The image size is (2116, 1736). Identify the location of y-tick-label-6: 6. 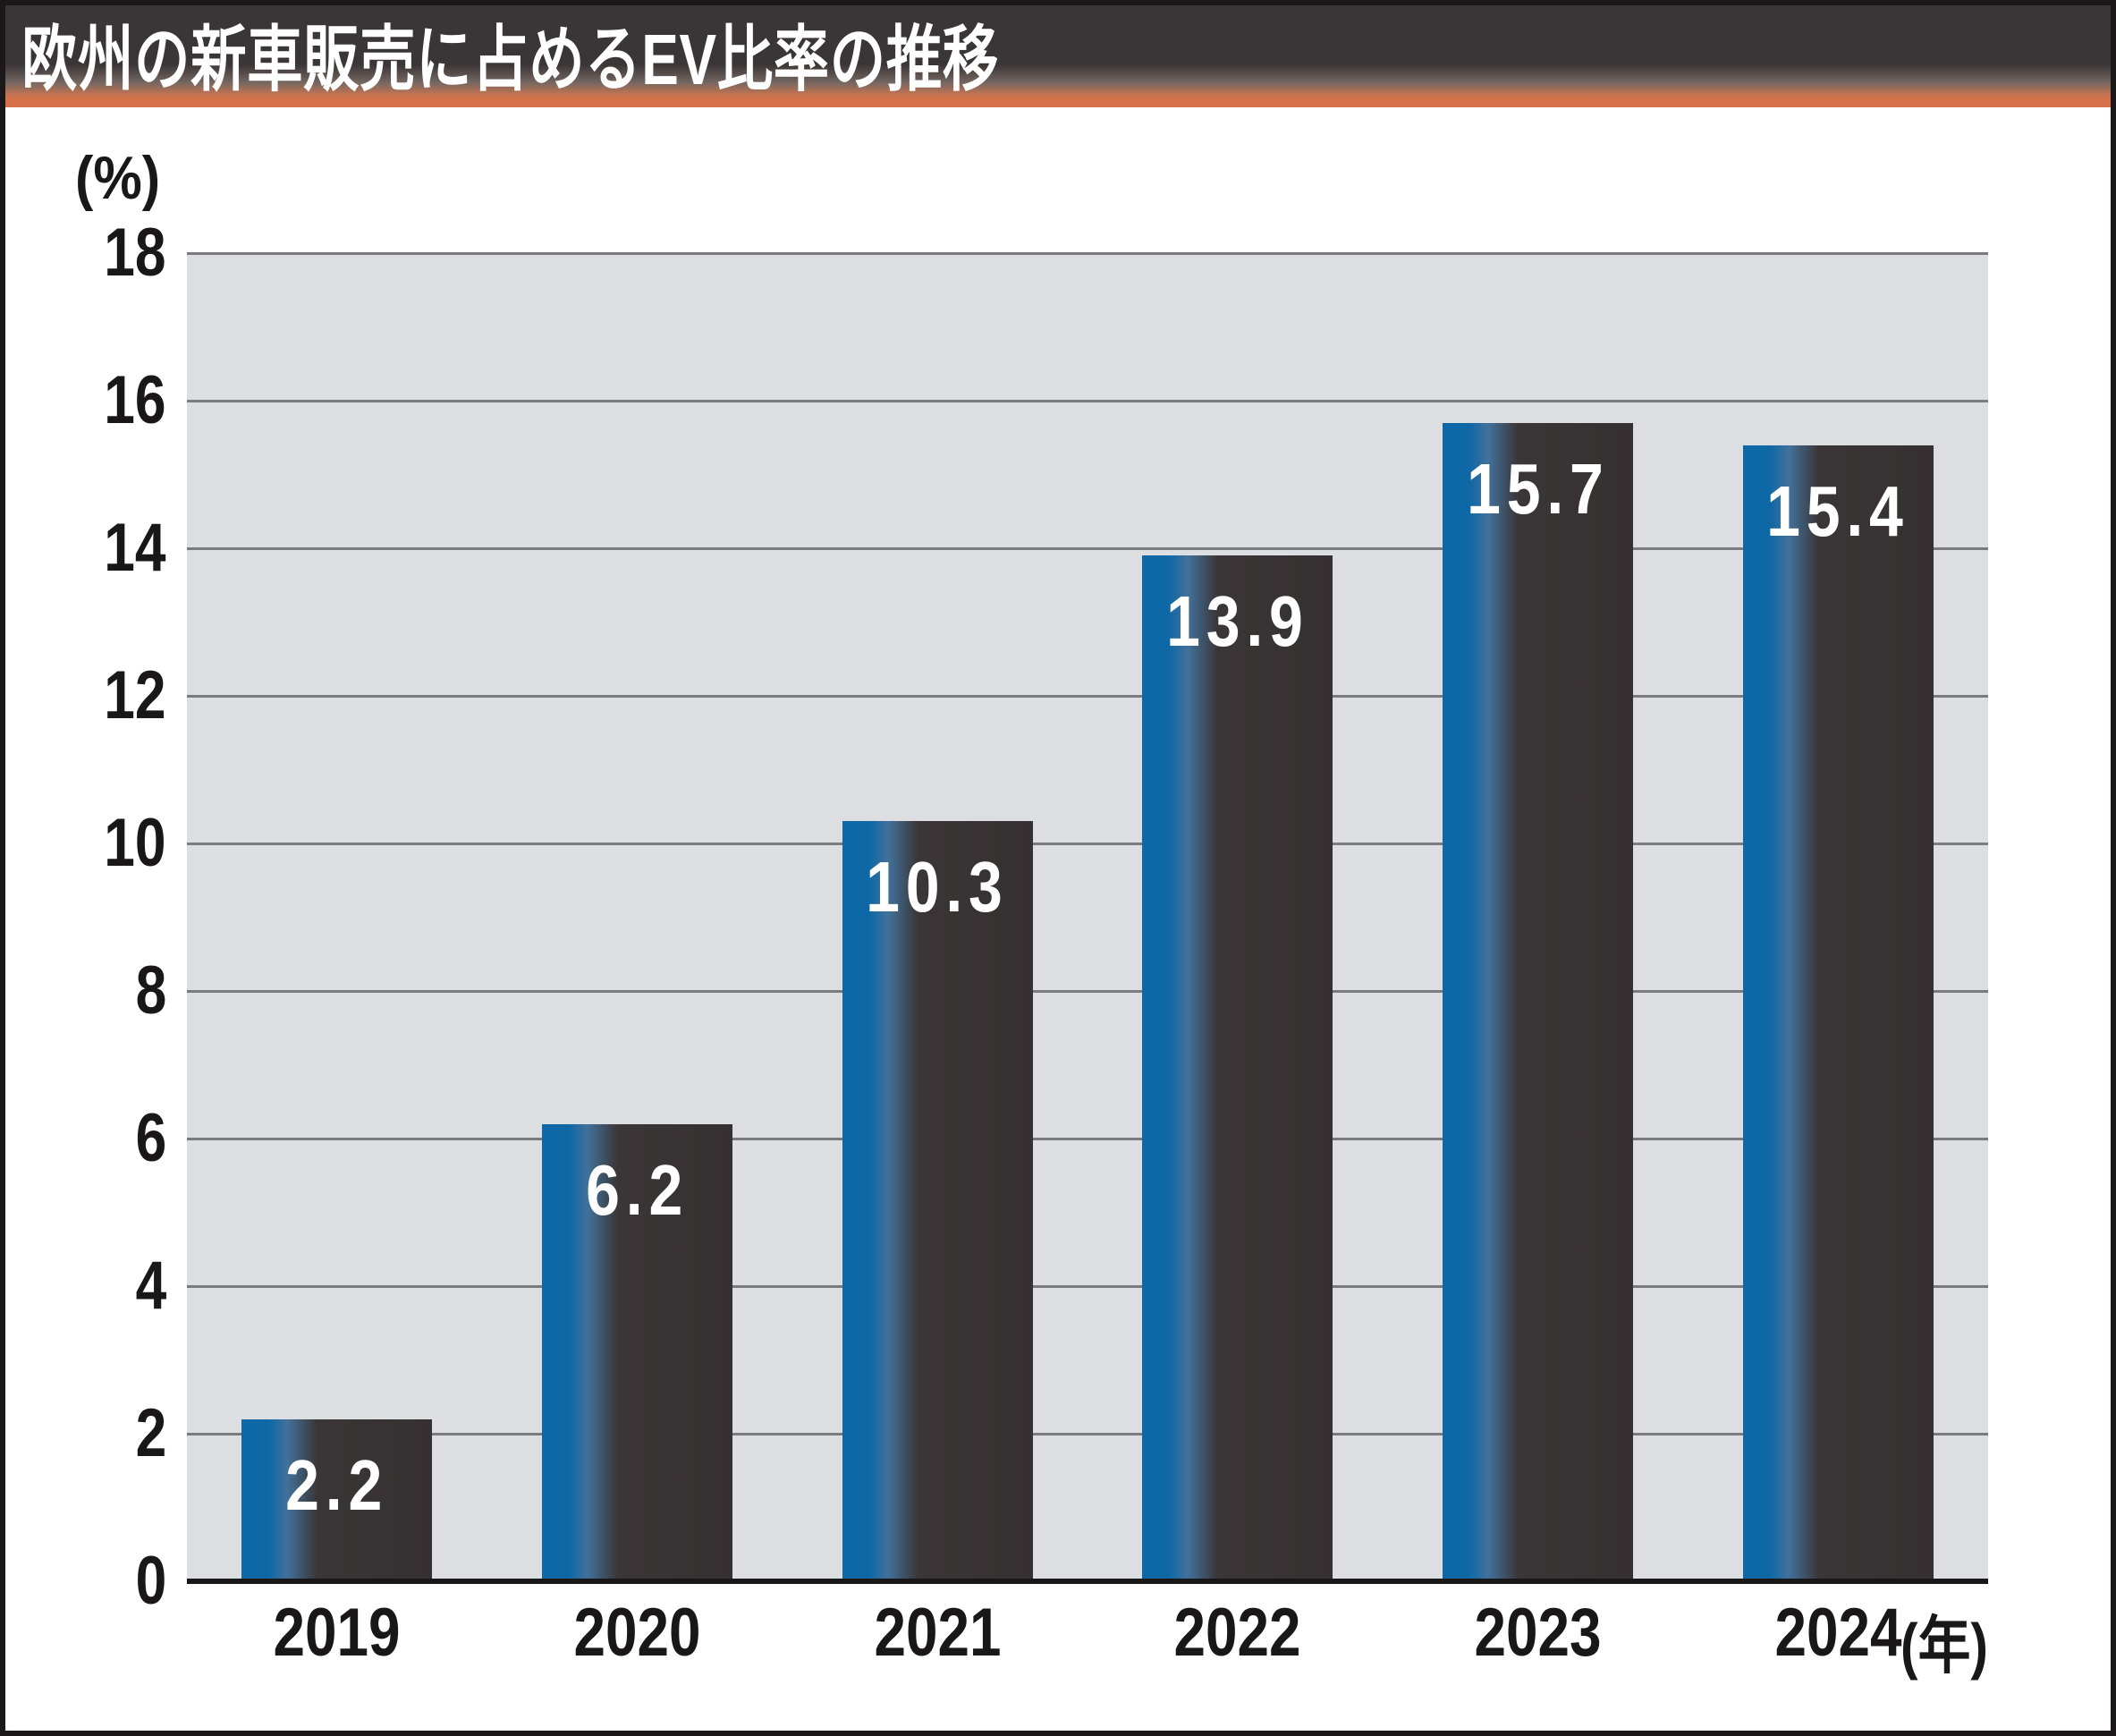
(150, 1138).